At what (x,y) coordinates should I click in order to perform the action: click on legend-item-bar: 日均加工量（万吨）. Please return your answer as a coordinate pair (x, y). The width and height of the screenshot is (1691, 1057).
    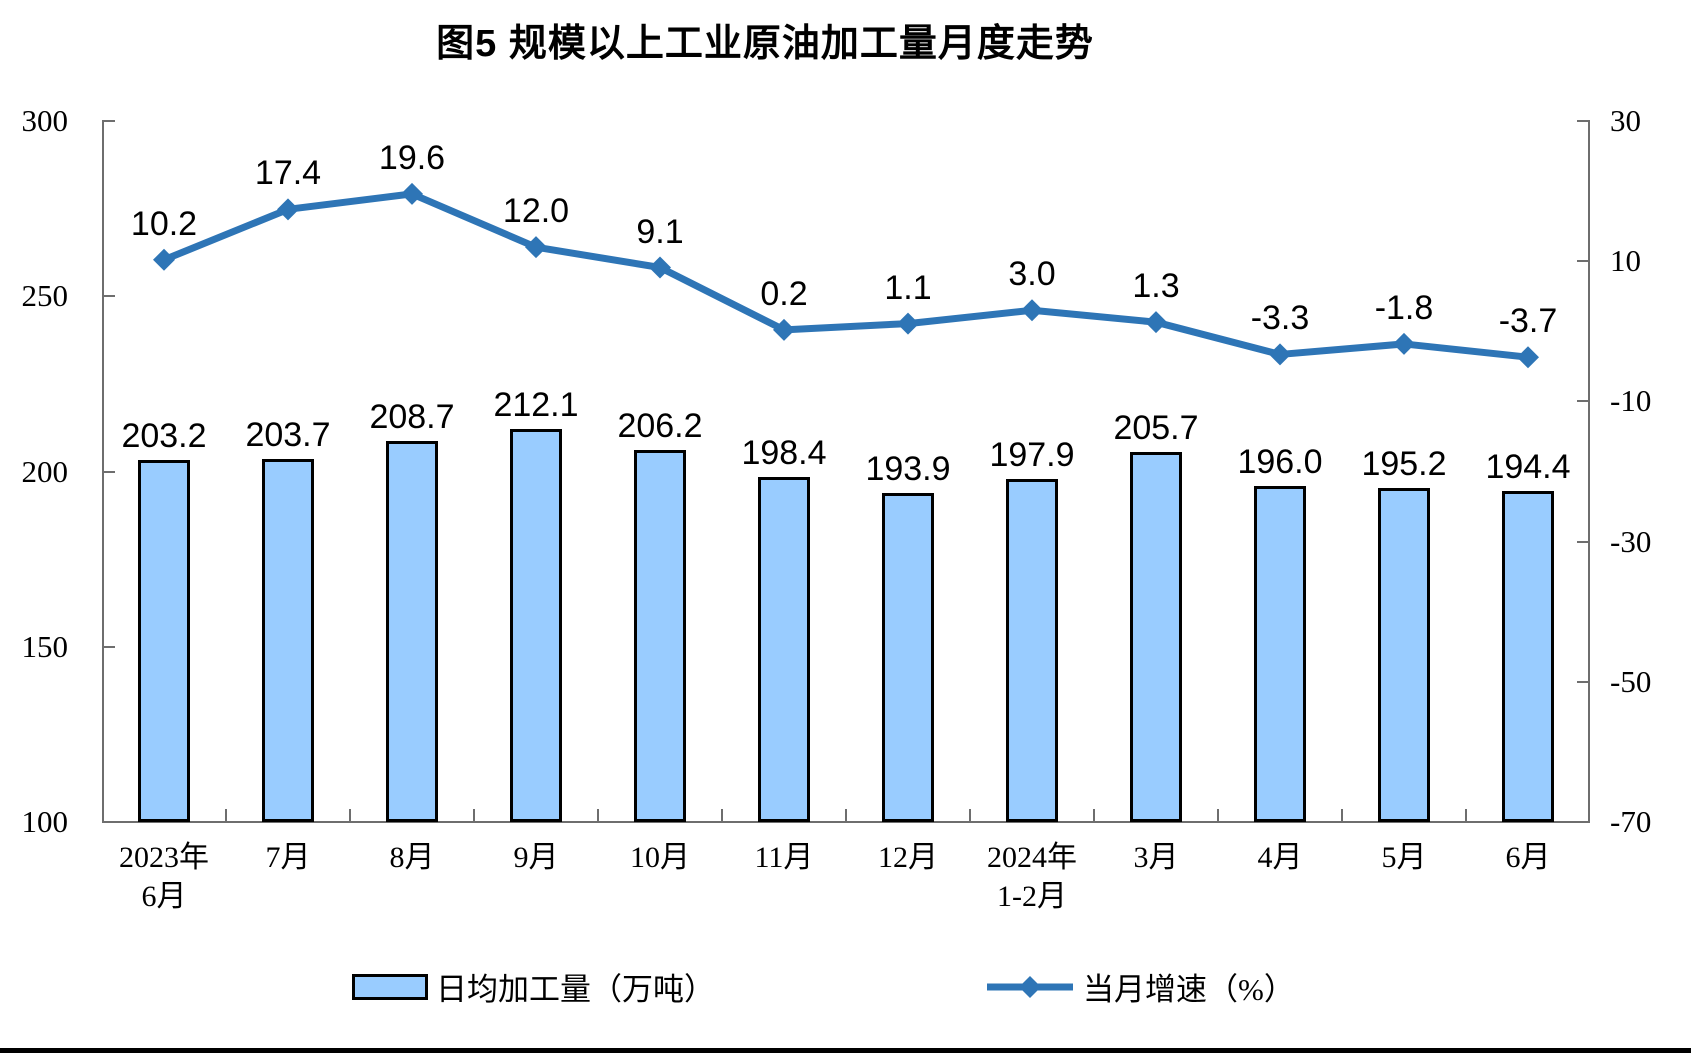
    Looking at the image, I should click on (533, 986).